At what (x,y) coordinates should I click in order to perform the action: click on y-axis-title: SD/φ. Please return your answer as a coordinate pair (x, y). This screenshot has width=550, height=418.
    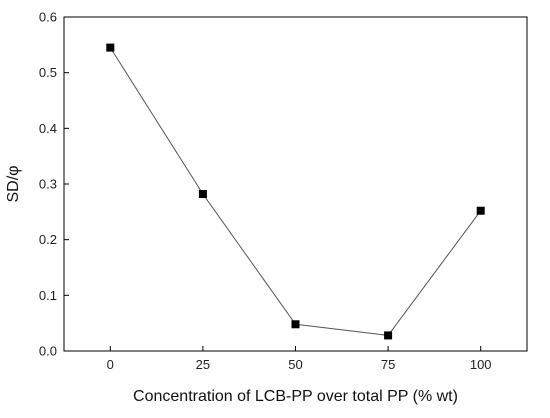
    Looking at the image, I should click on (13, 183).